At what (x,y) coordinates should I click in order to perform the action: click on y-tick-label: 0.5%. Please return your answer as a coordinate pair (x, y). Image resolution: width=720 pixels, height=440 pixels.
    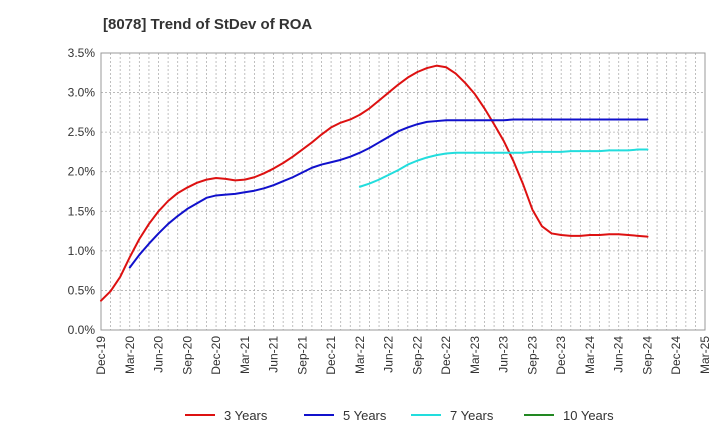
    Looking at the image, I should click on (82, 290).